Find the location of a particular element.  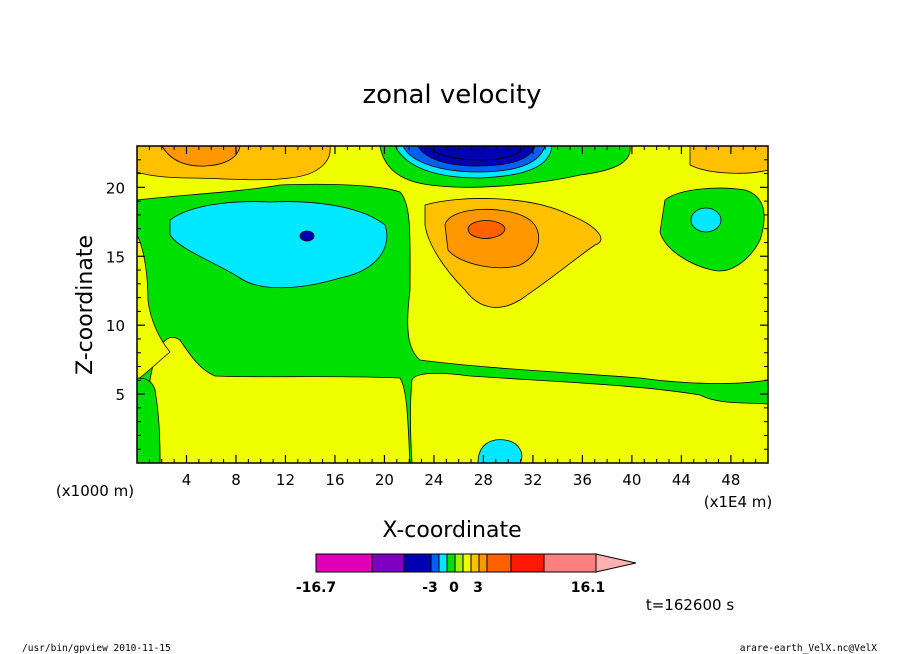

colorbar-ticks: -16.7 -3 0 3 16.1 is located at coordinates (450, 588).